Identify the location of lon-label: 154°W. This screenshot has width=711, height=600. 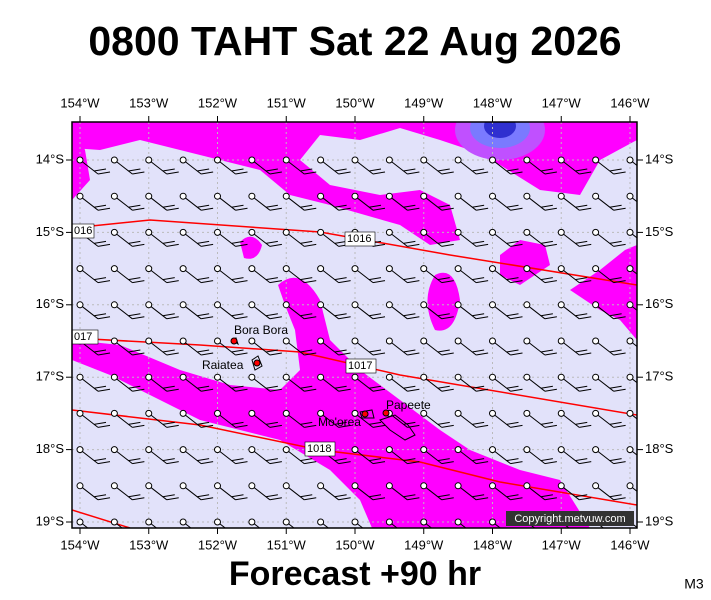
(80, 544).